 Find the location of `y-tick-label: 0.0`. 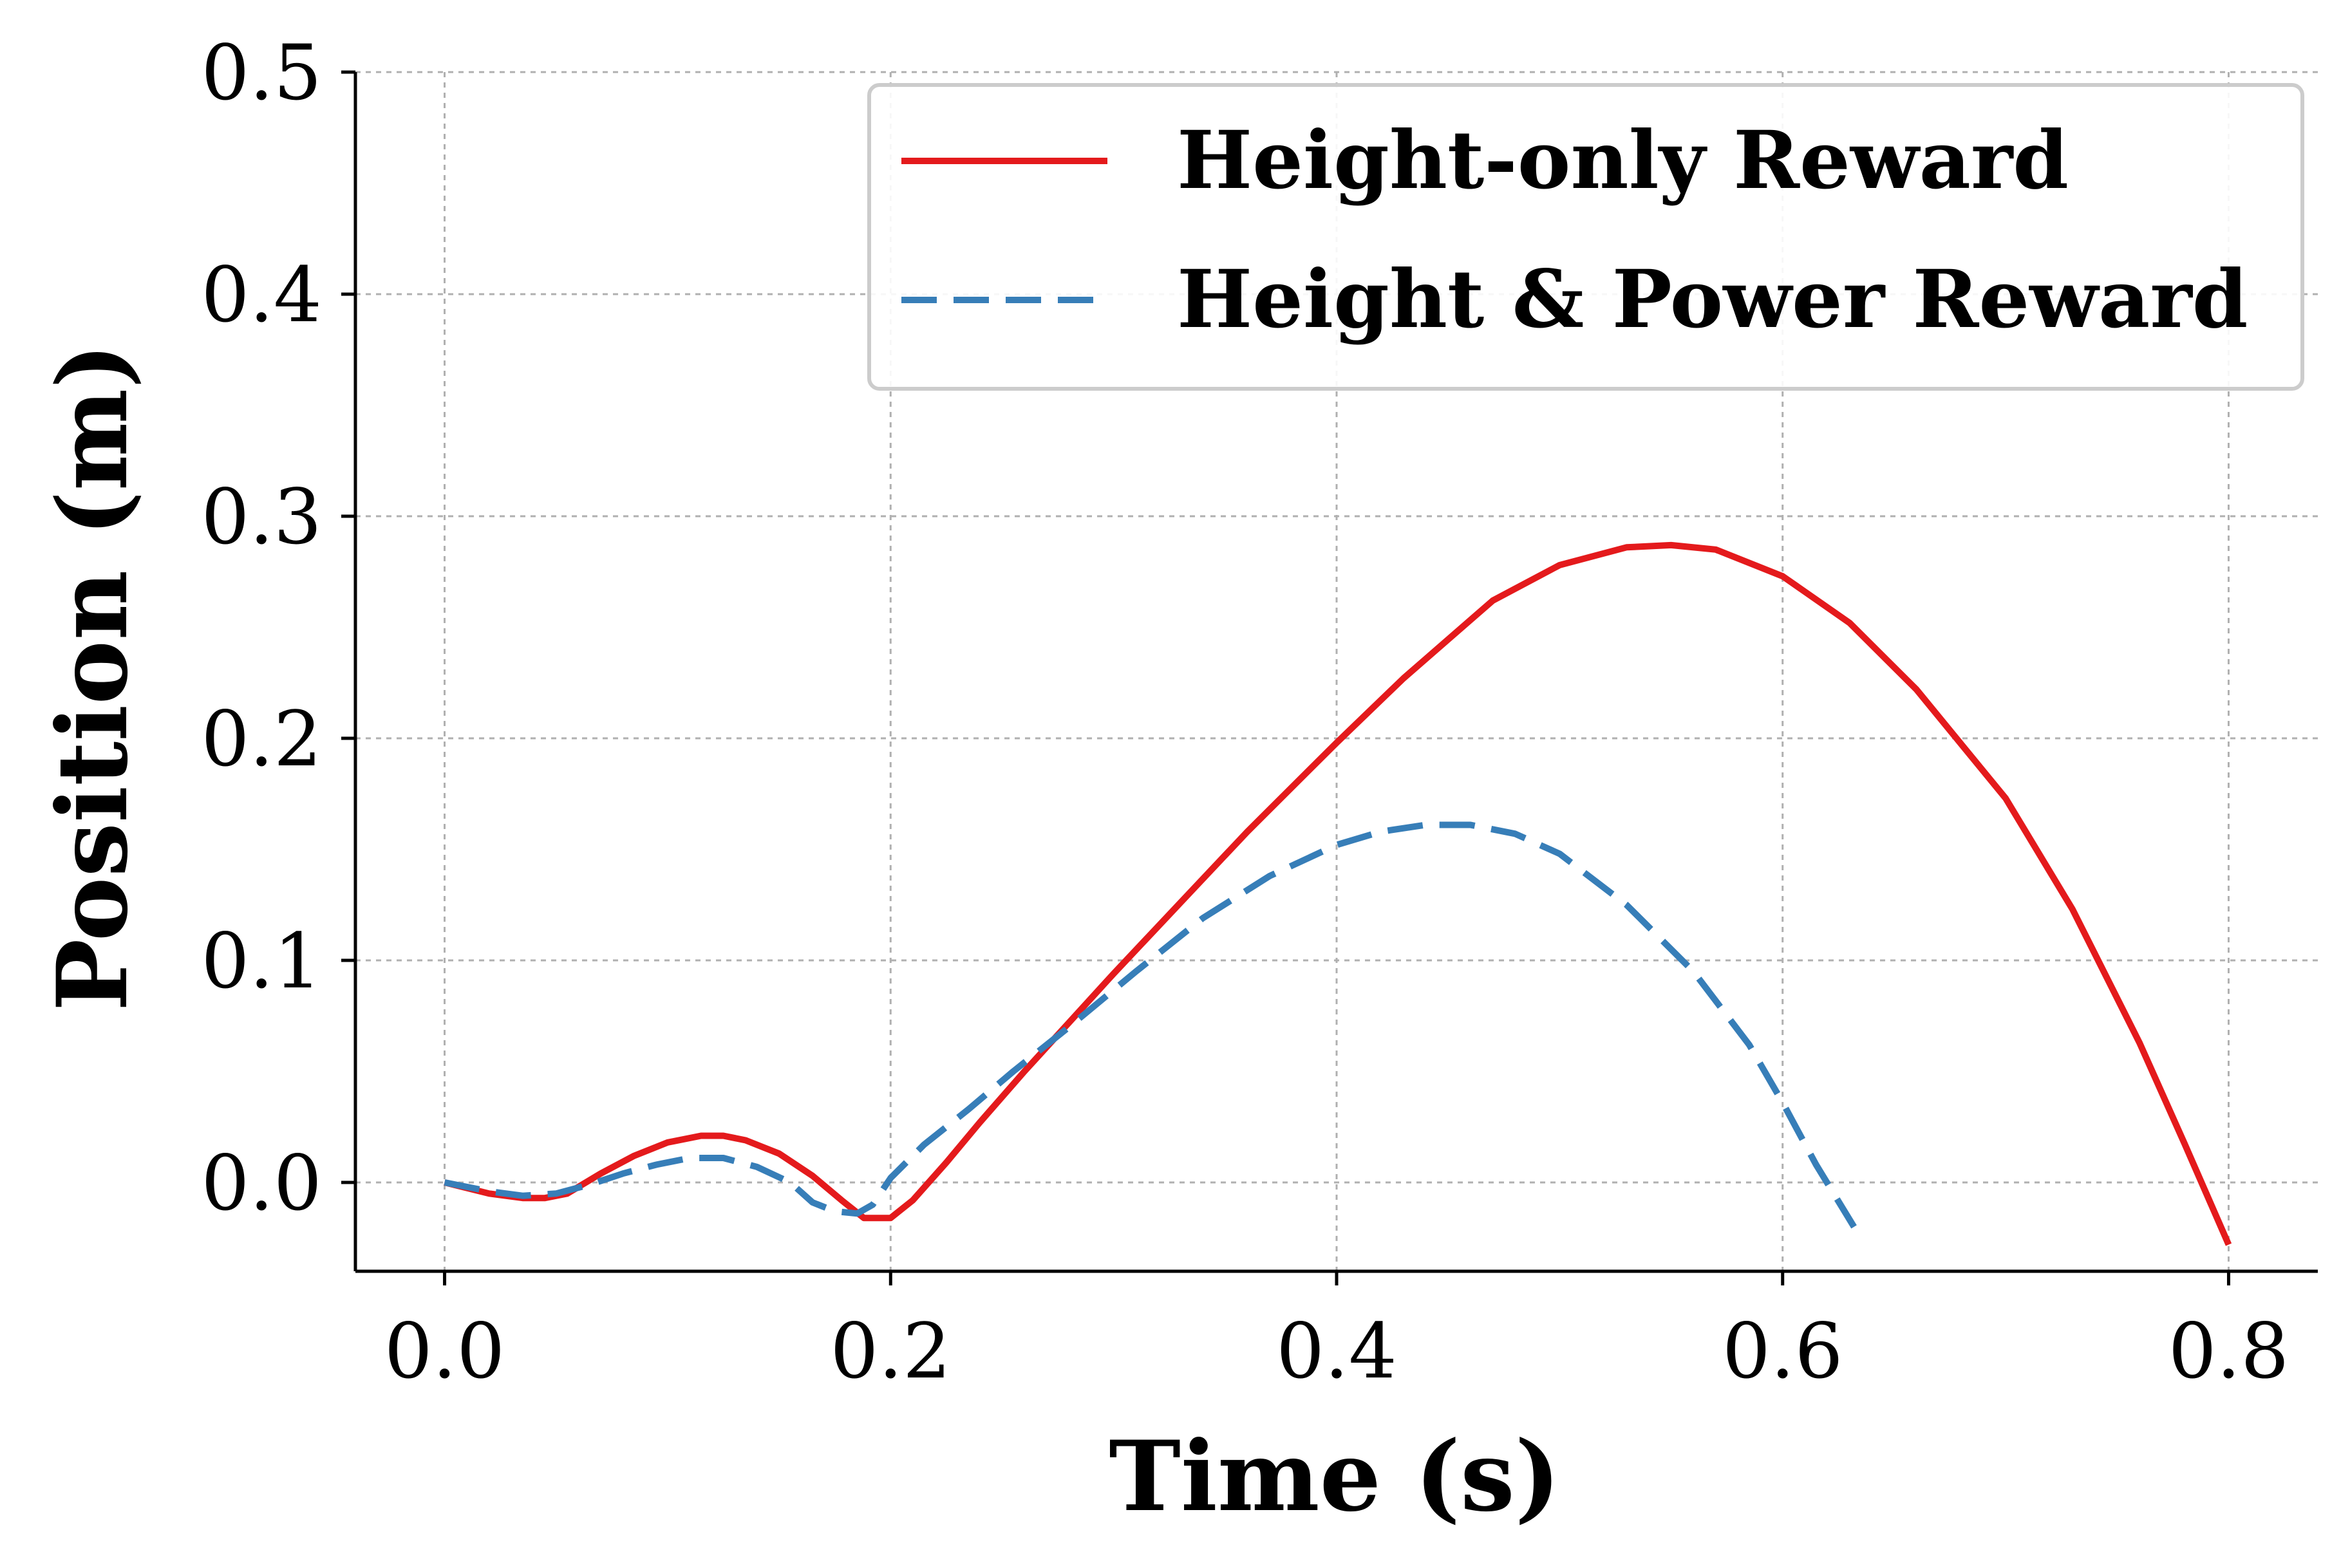

y-tick-label: 0.0 is located at coordinates (261, 1183).